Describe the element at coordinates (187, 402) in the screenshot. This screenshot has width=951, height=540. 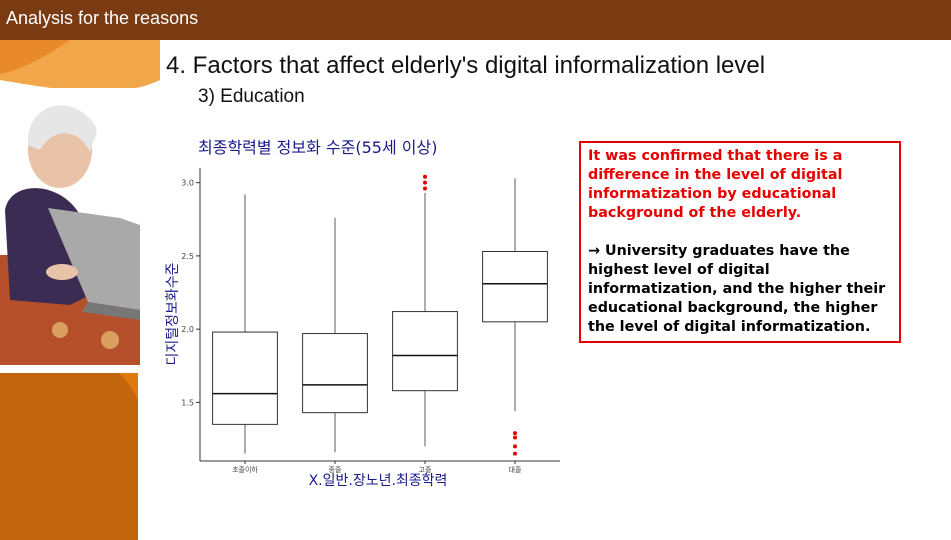
I see `y-tick-label: 1.5` at that location.